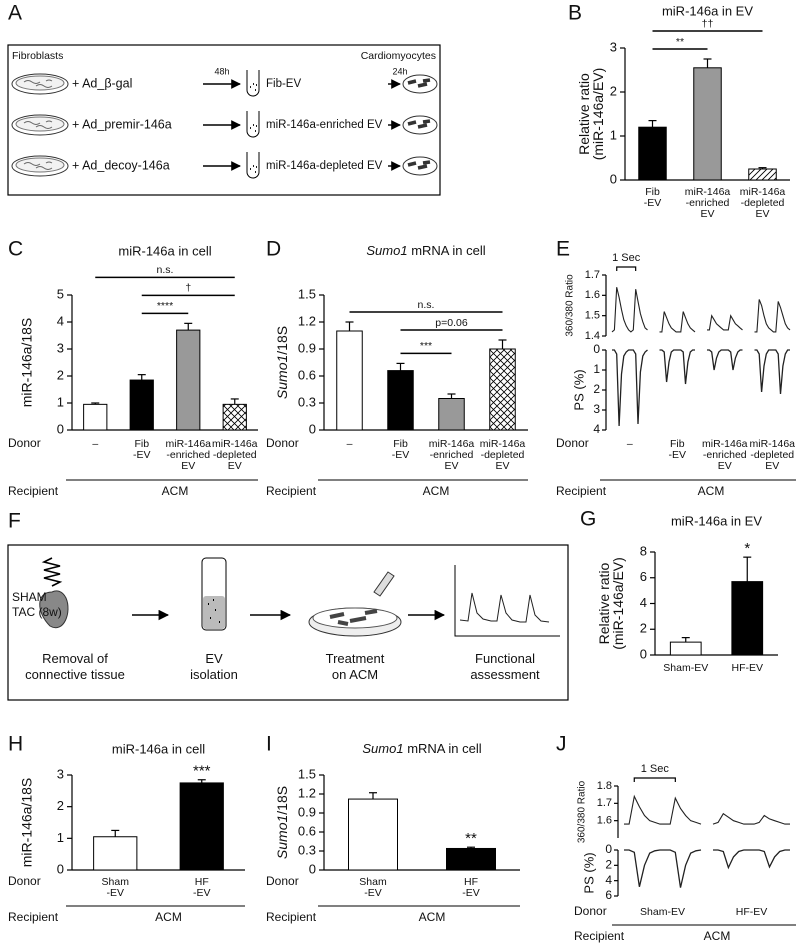 The width and height of the screenshot is (800, 947). Describe the element at coordinates (655, 769) in the screenshot. I see `scale-label: 1 Sec` at that location.